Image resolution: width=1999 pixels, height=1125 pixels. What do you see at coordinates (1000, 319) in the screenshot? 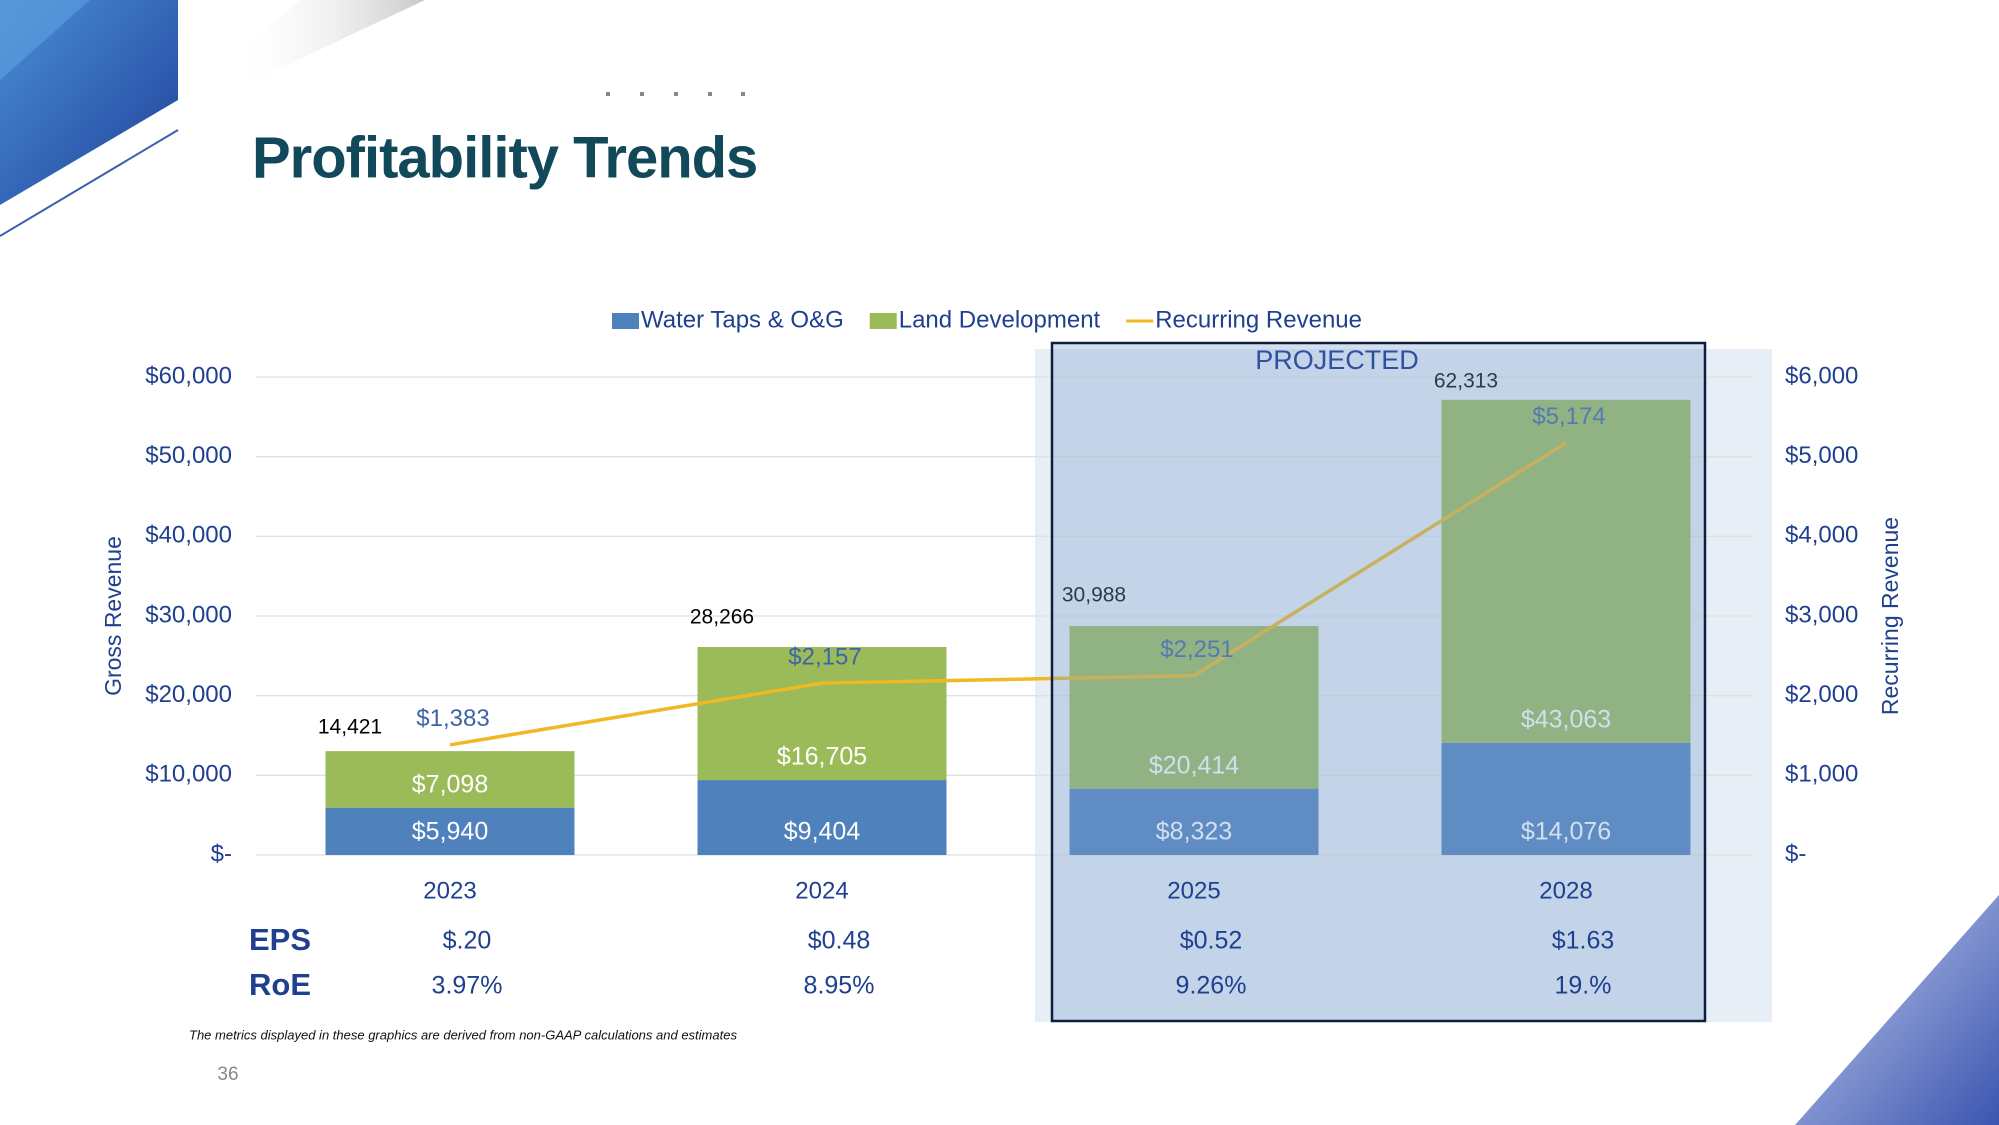
I see `legend-label: Land Development` at bounding box center [1000, 319].